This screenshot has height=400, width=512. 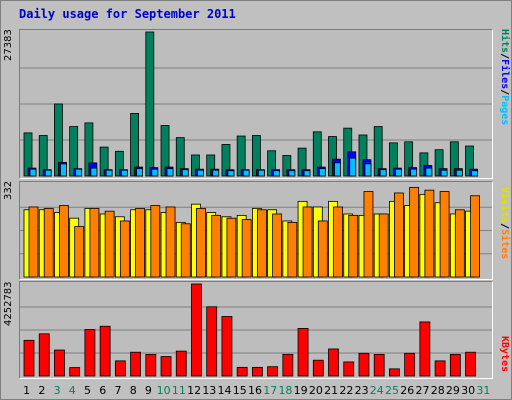 What do you see at coordinates (504, 41) in the screenshot?
I see `legend-hits: Hits` at bounding box center [504, 41].